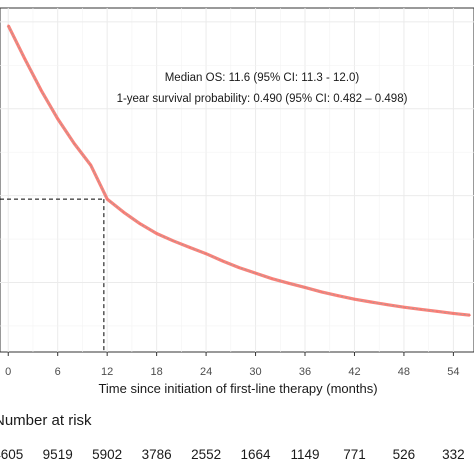 This screenshot has height=474, width=474. What do you see at coordinates (58, 372) in the screenshot?
I see `x-tick-label-1: 6` at bounding box center [58, 372].